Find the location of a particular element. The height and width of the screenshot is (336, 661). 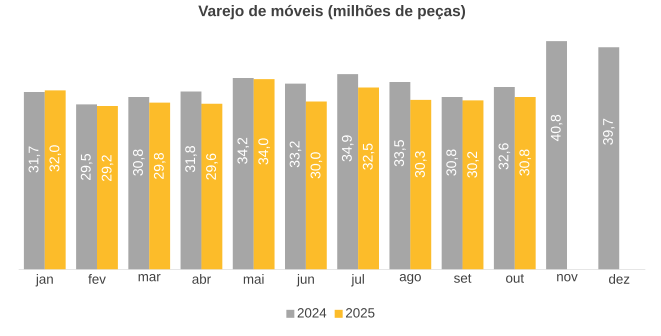

data-label: 33,5 is located at coordinates (400, 153).